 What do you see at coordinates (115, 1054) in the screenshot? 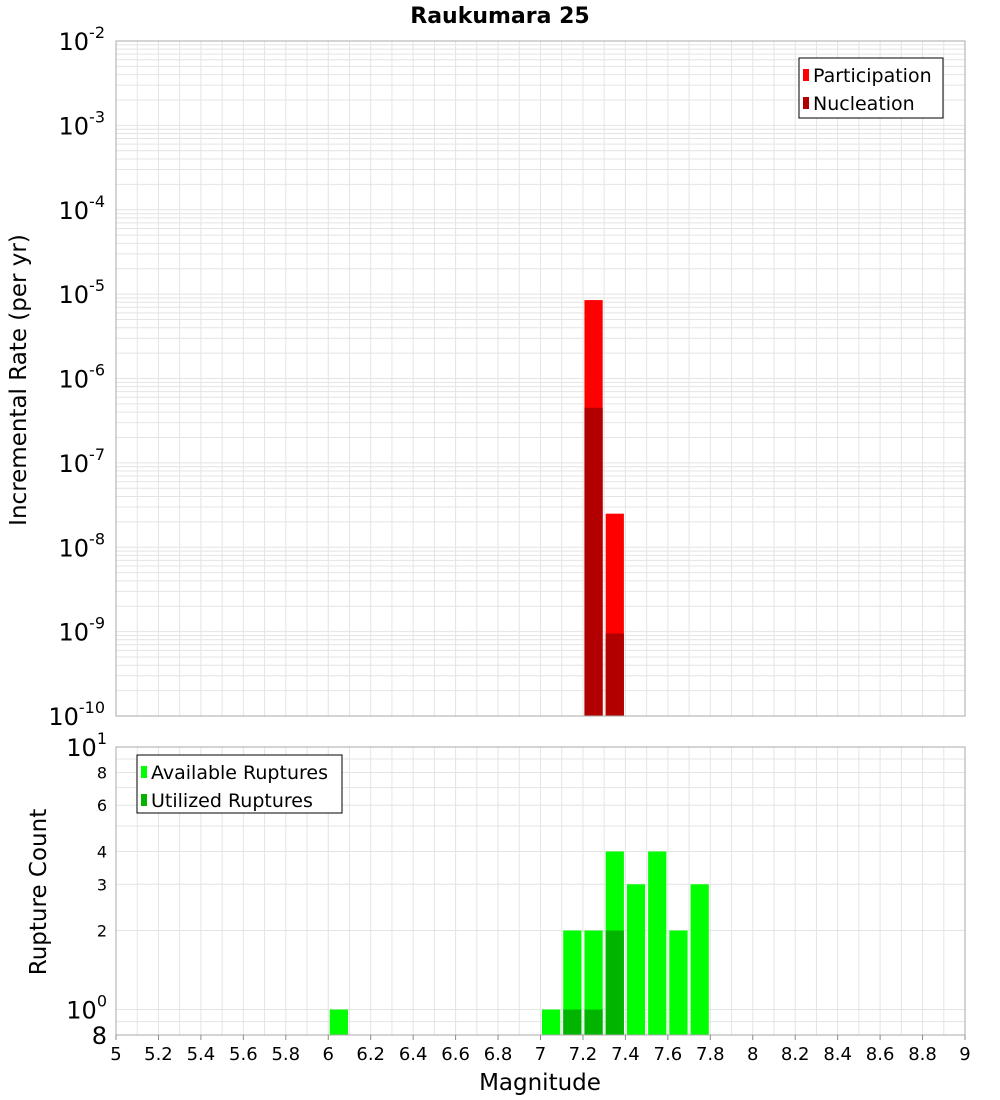
I see `x-tick-label: 5` at bounding box center [115, 1054].